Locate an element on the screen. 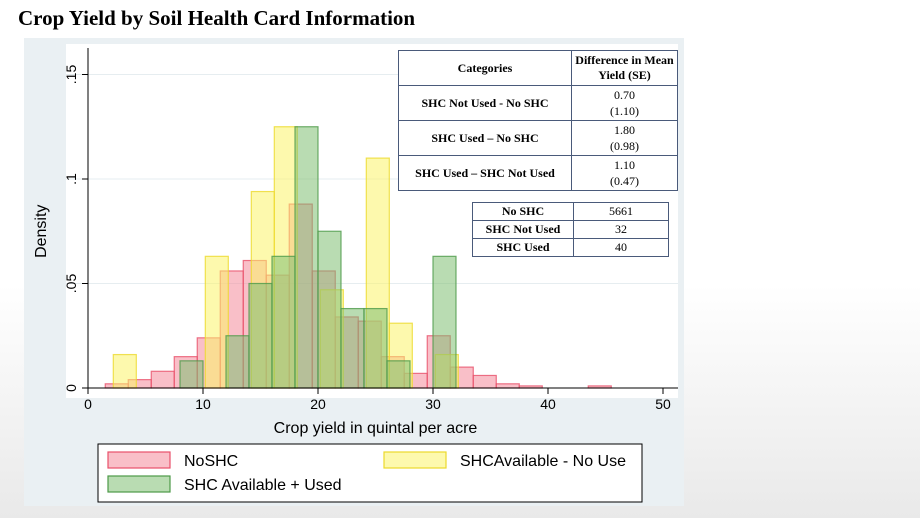 The image size is (920, 518). count-label: SHC Not Used is located at coordinates (523, 229).